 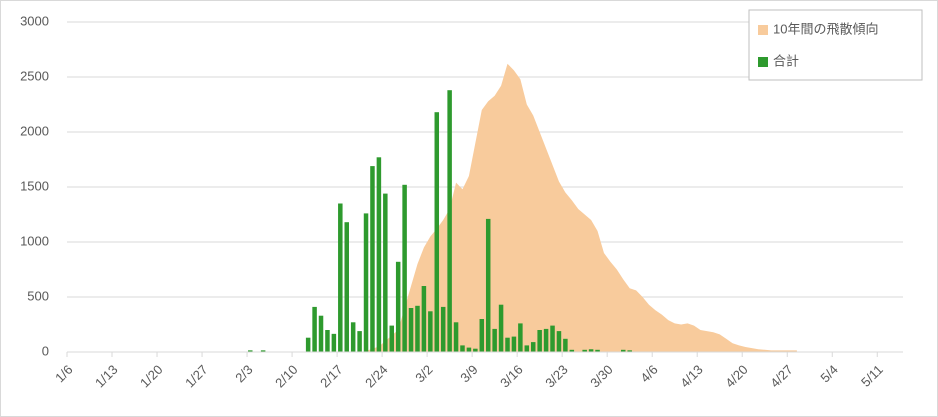 I want to click on legend-label: 10年間の飛散傾向, so click(x=825, y=28).